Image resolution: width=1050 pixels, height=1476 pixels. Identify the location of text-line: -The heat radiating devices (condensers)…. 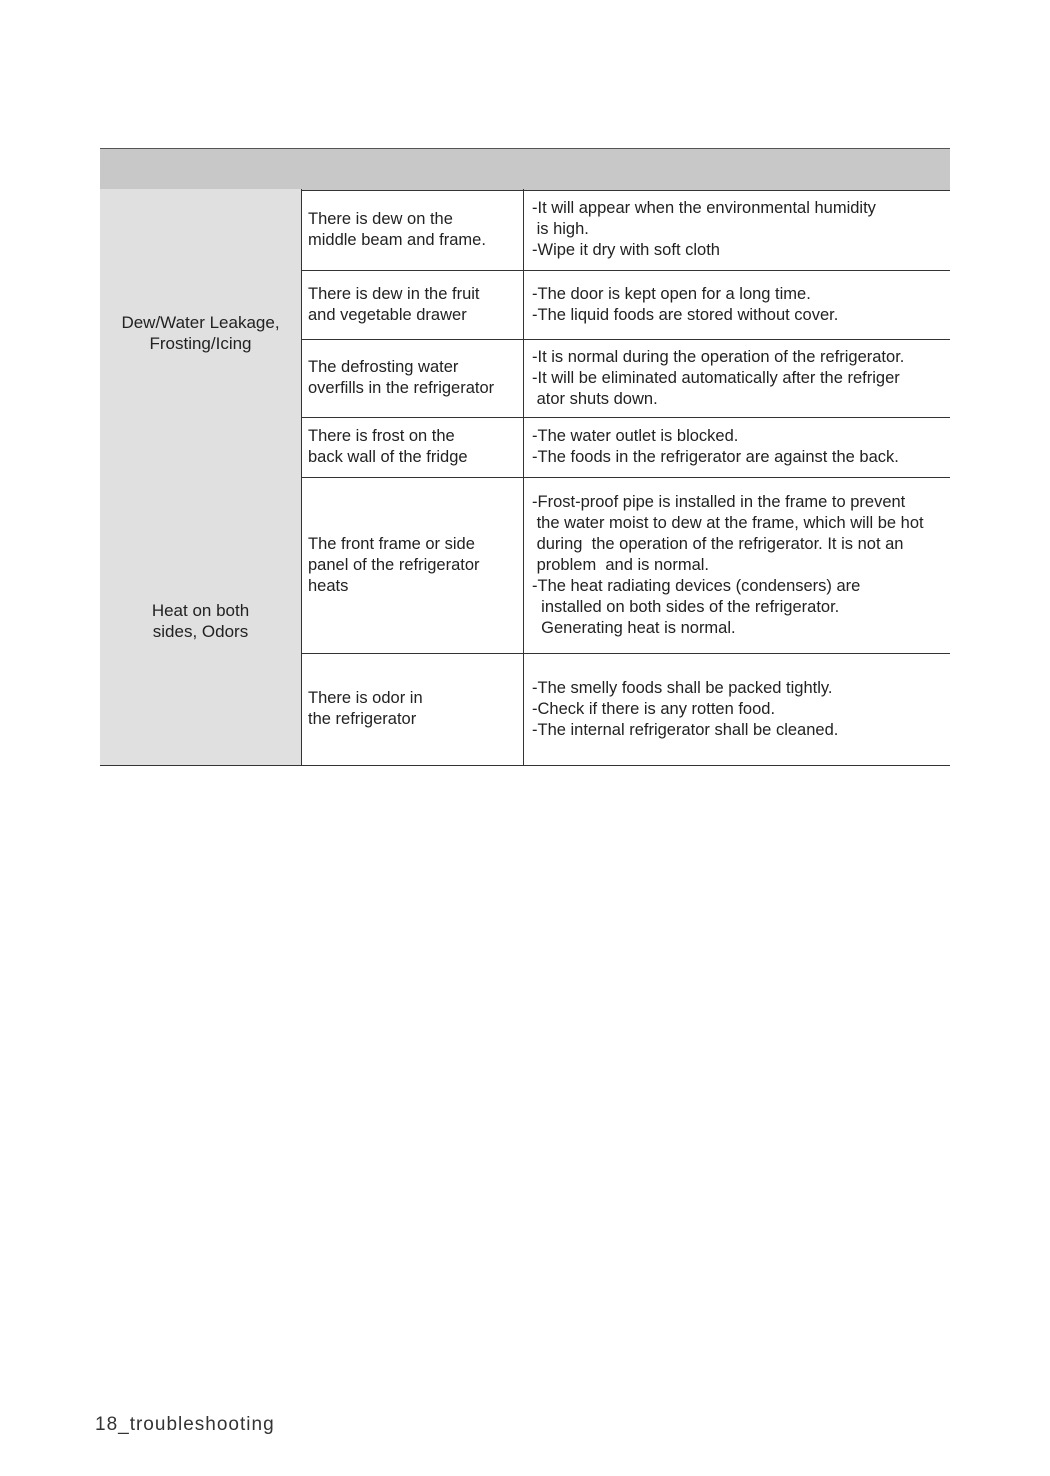
(696, 585).